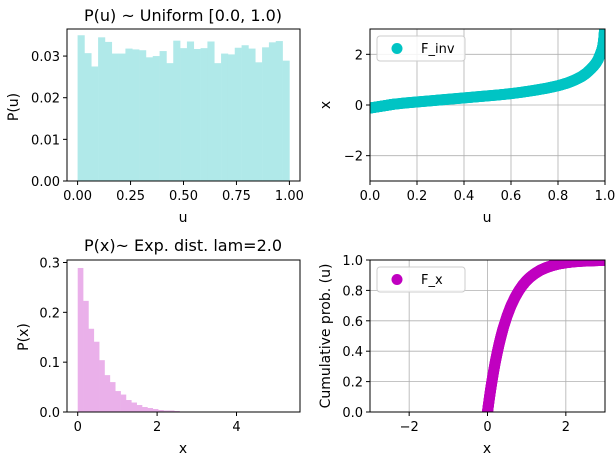 Image resolution: width=615 pixels, height=460 pixels. Describe the element at coordinates (543, 336) in the screenshot. I see `cdf-points` at that location.